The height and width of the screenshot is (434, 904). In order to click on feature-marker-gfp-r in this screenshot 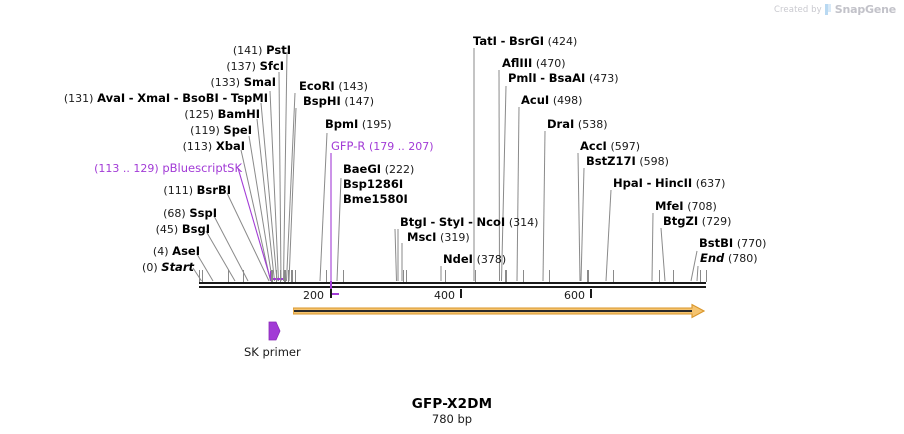, I will do `click(331, 287)`.